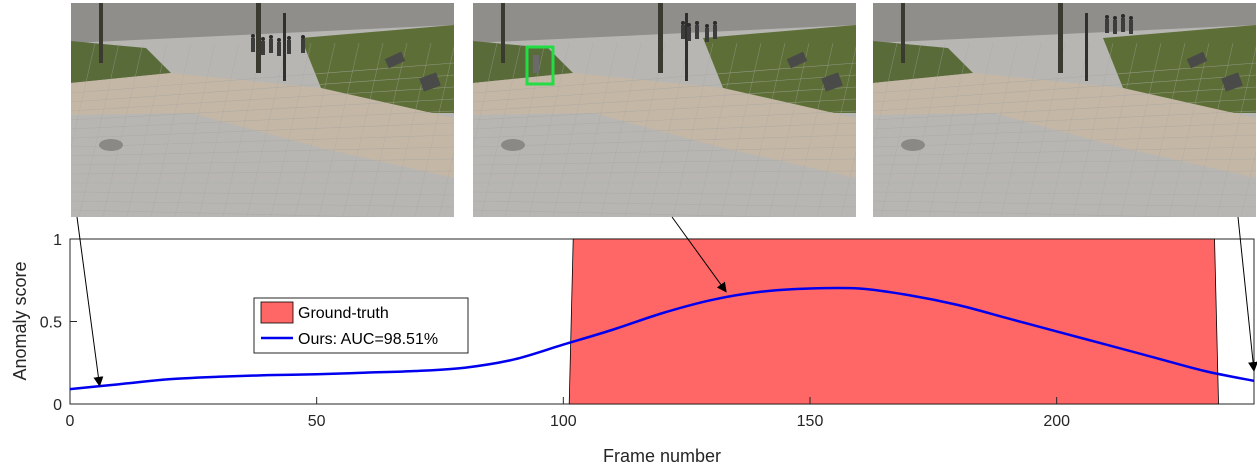  What do you see at coordinates (70, 421) in the screenshot?
I see `x-tick-label: 0` at bounding box center [70, 421].